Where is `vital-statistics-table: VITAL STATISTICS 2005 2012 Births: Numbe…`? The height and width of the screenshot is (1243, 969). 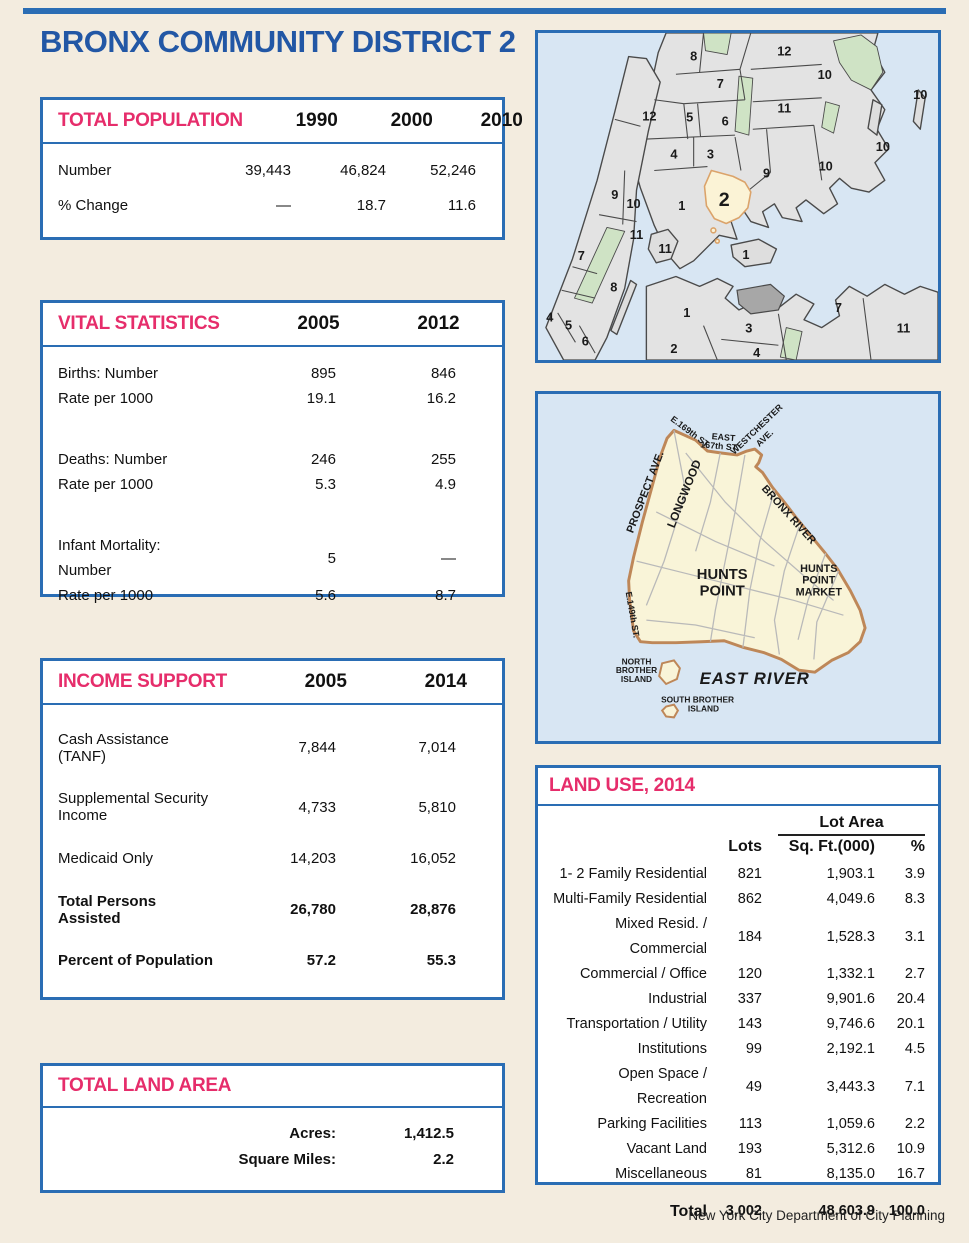
vital-statistics-table: VITAL STATISTICS 2005 2012 Births: Numbe… is located at coordinates (272, 452).